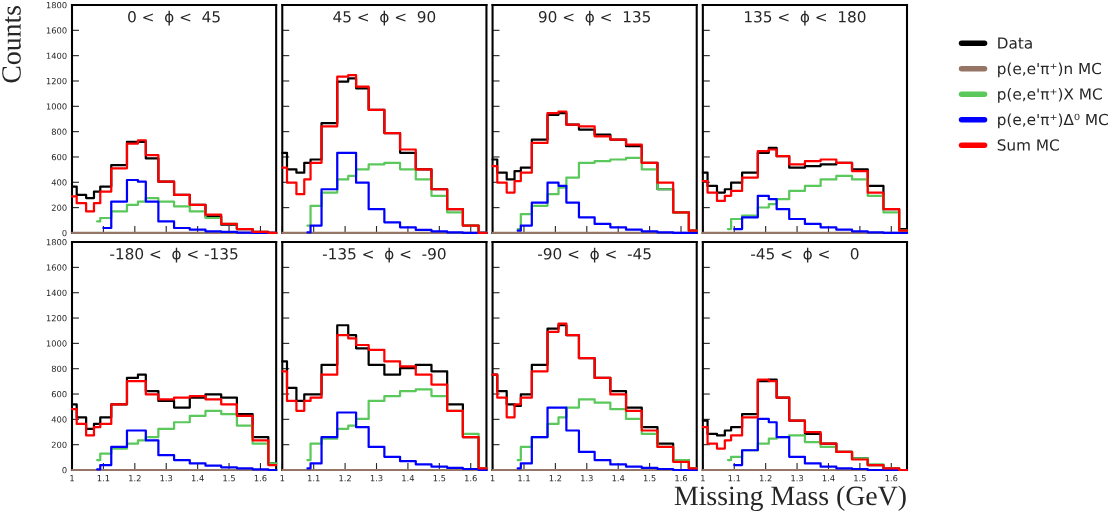 The height and width of the screenshot is (521, 1119). I want to click on chart-title: -90 < ϕ < -45, so click(594, 255).